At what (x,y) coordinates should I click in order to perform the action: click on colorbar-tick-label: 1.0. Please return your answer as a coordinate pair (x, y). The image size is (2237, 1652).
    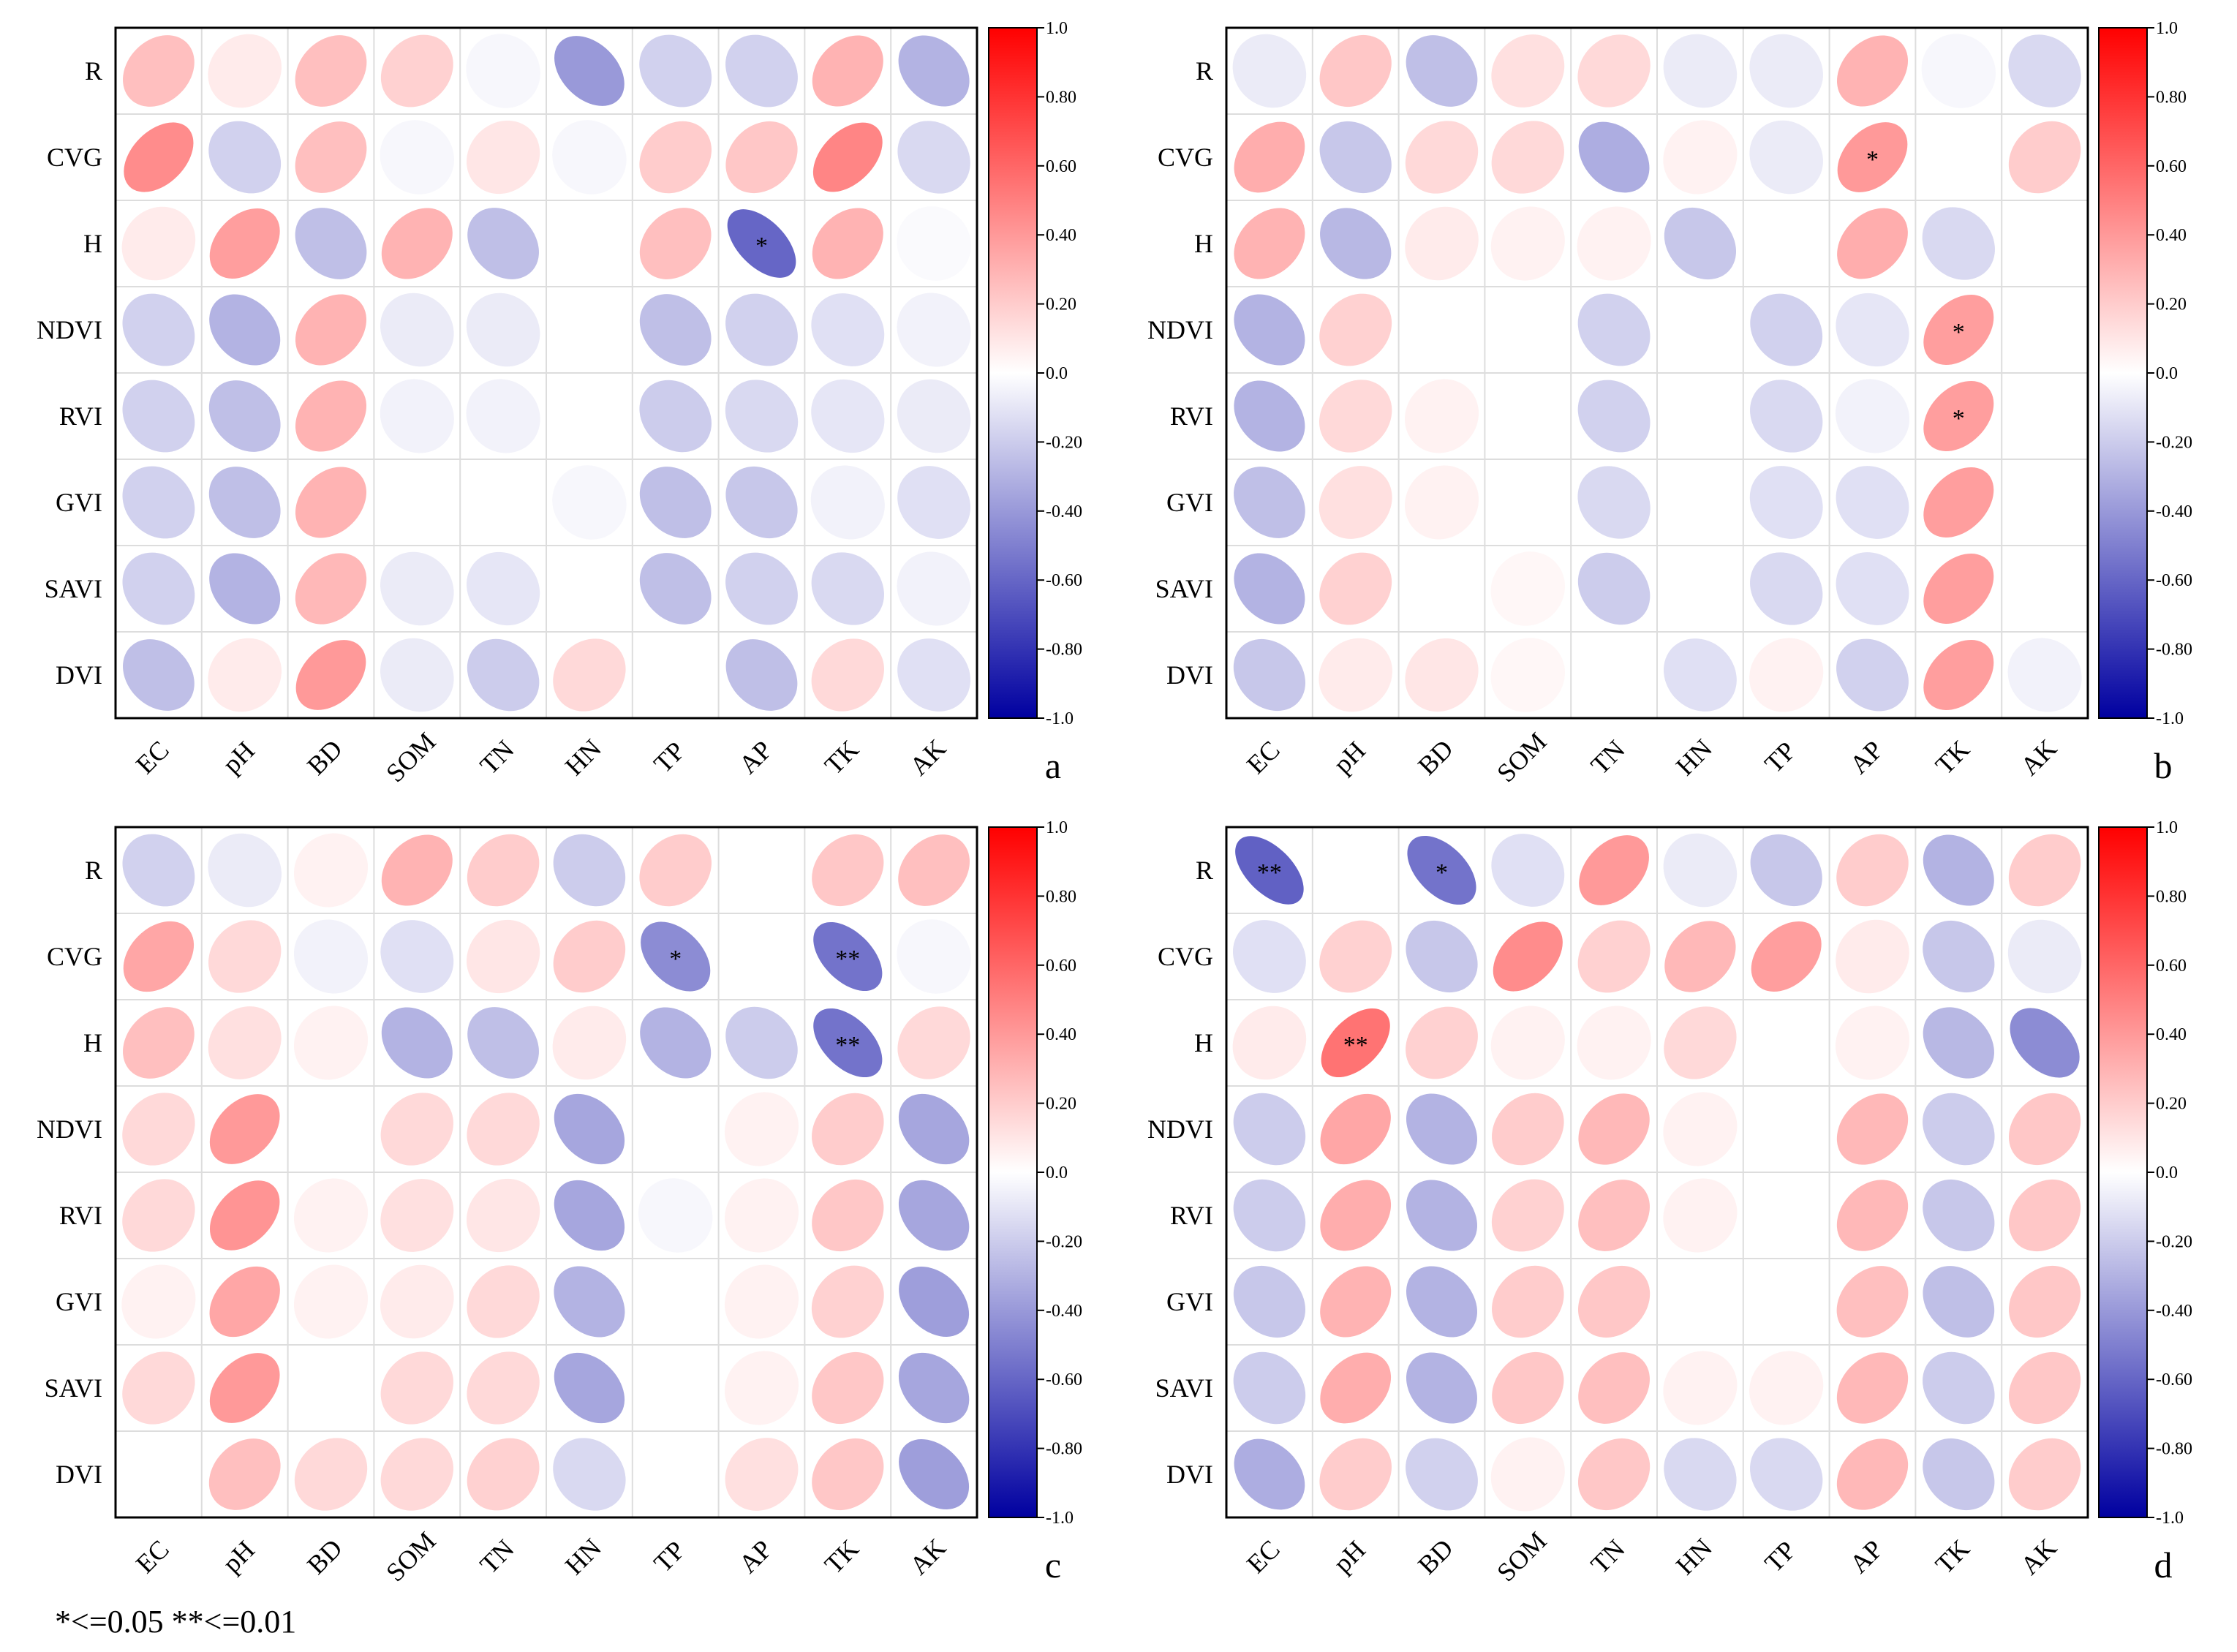
    Looking at the image, I should click on (1057, 827).